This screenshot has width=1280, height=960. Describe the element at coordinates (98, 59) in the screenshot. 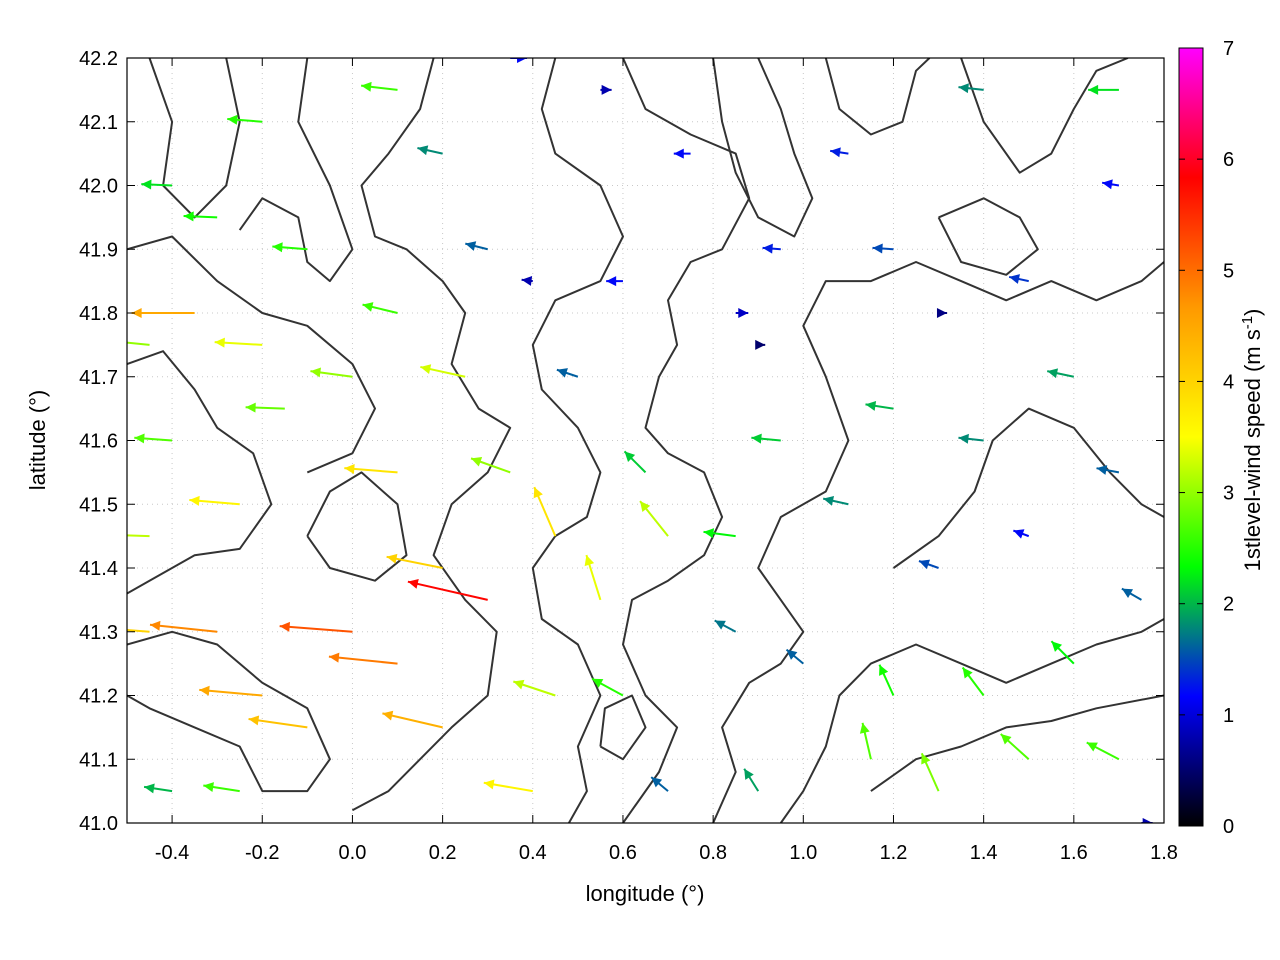

I see `y-tick-label: 42.2` at that location.